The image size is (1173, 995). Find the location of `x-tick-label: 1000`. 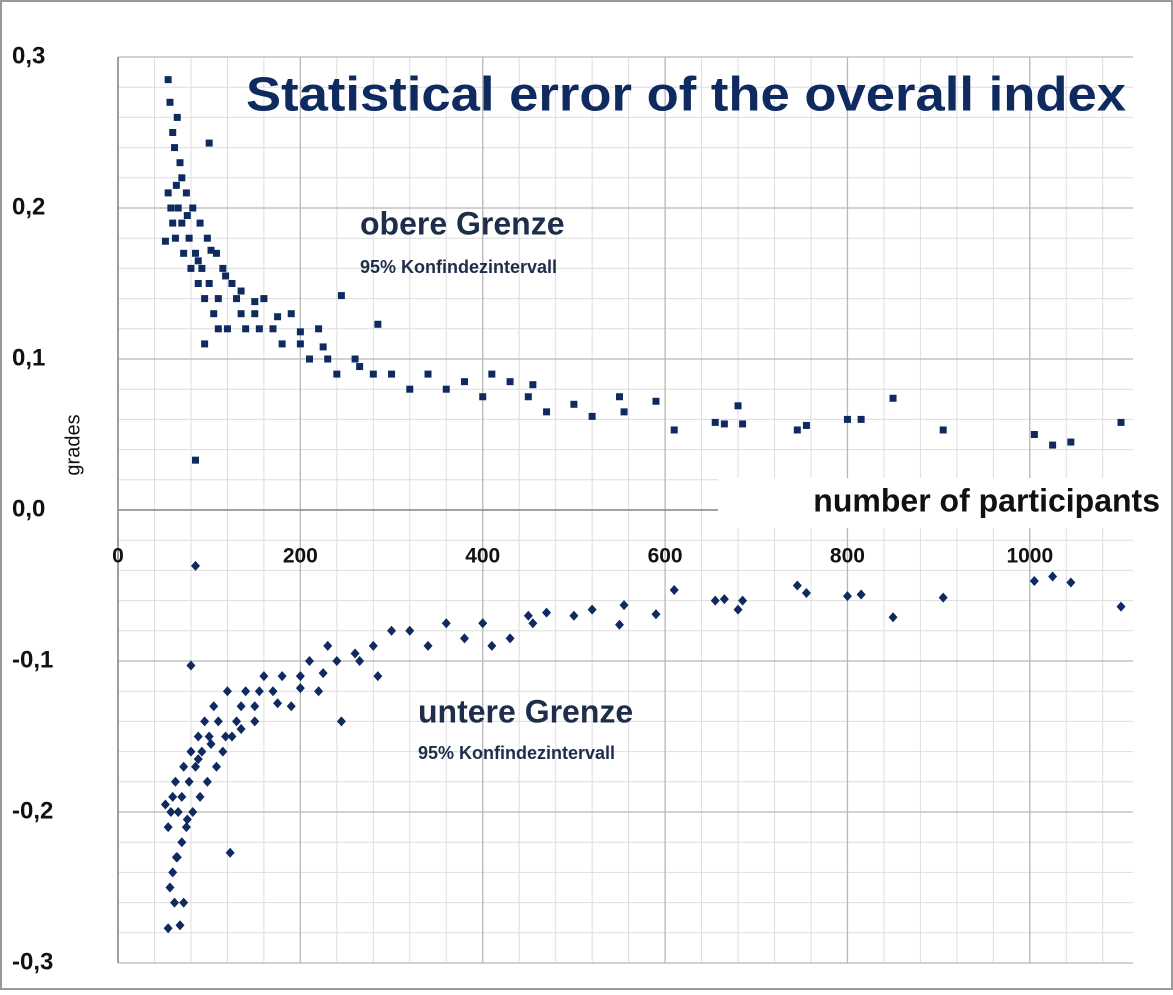

x-tick-label: 1000 is located at coordinates (1029, 556).